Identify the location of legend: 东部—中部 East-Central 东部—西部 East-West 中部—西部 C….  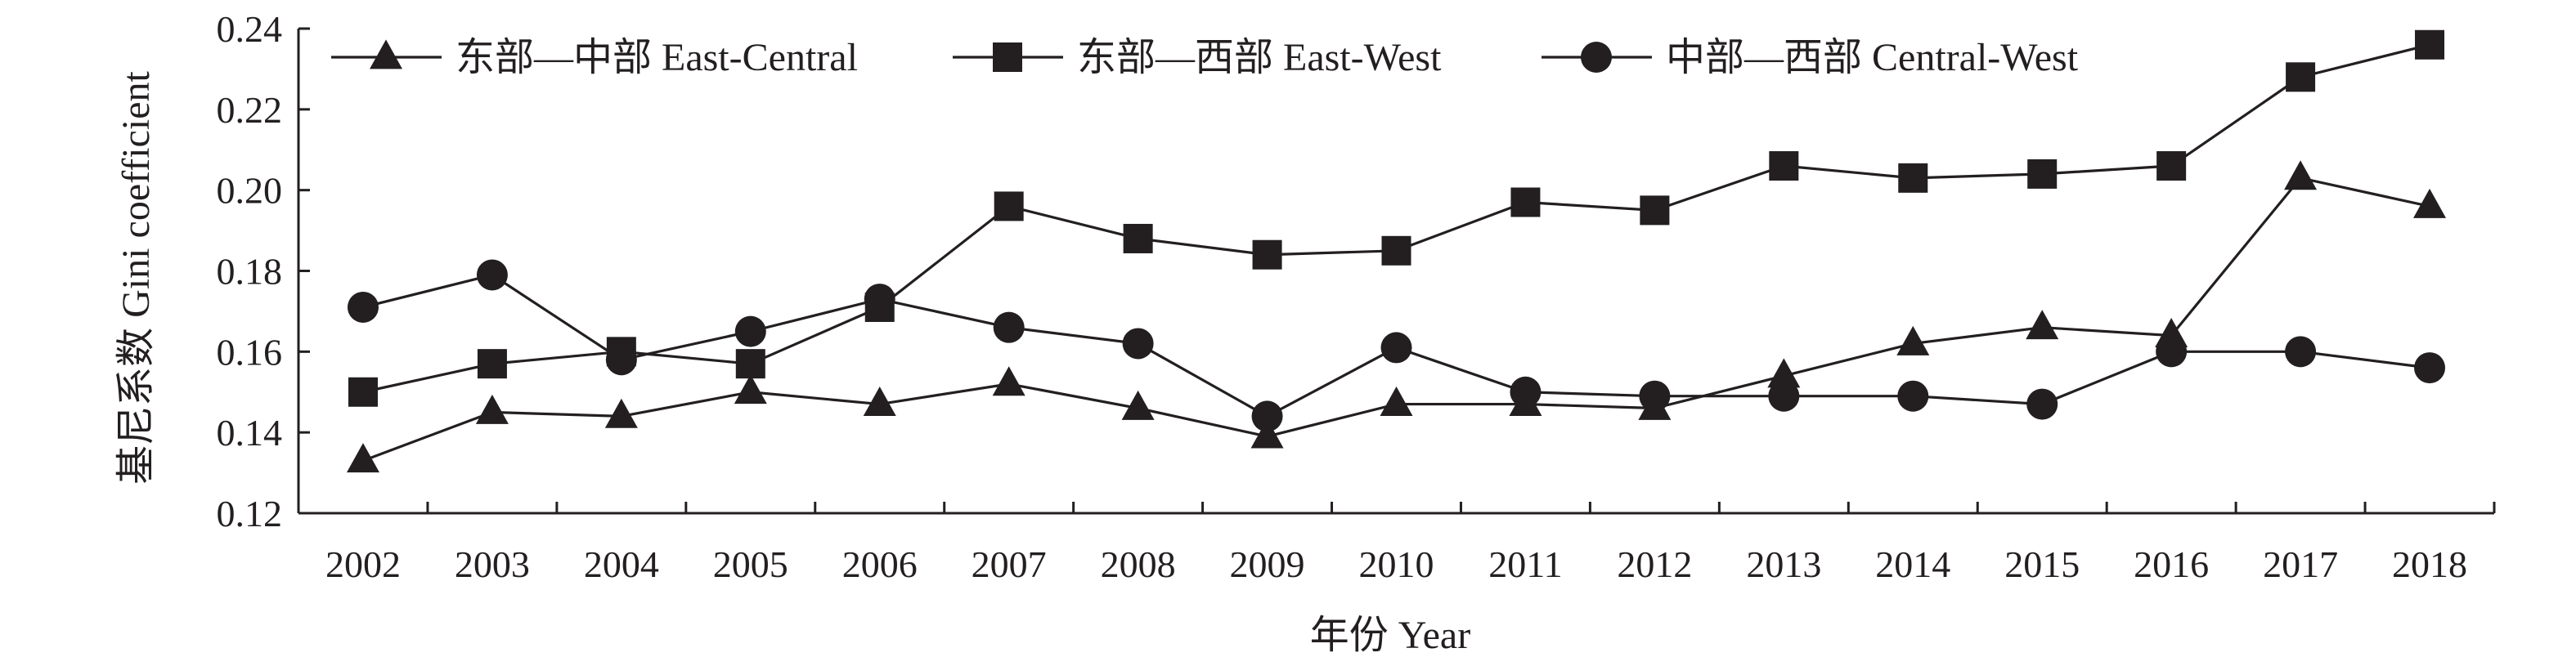
(1205, 57).